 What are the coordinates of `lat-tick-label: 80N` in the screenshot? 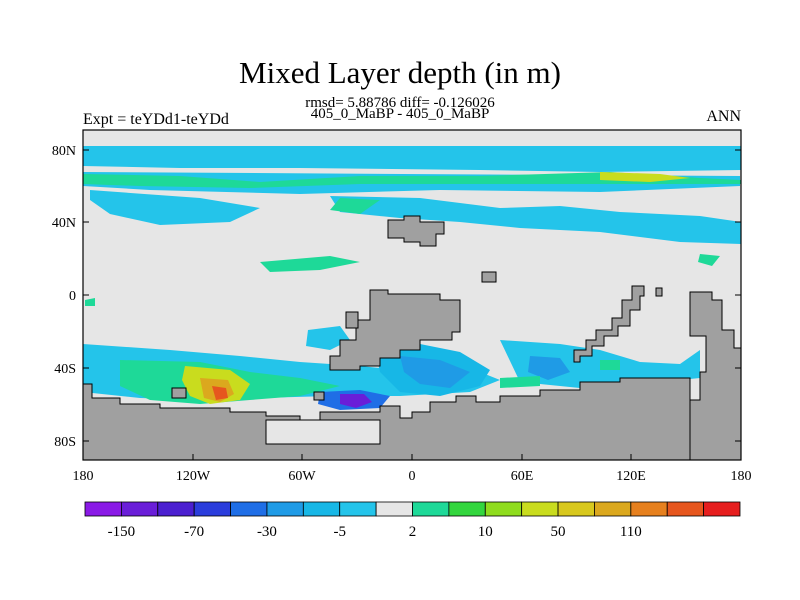 It's located at (64, 151).